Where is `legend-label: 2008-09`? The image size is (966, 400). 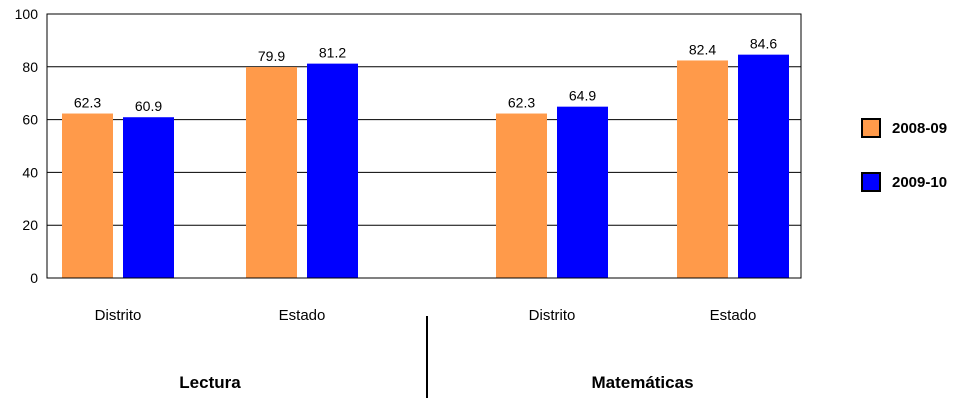 legend-label: 2008-09 is located at coordinates (919, 128).